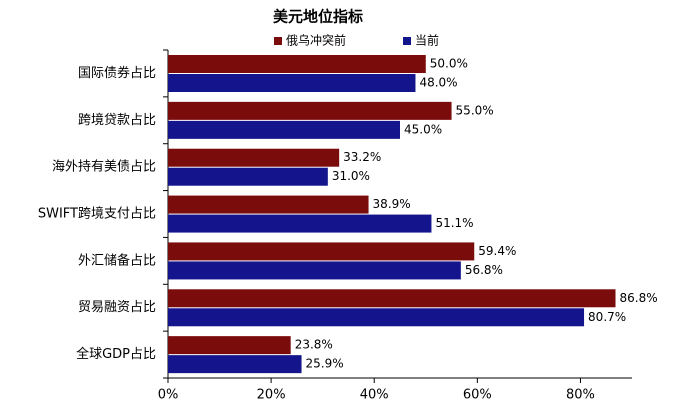 The image size is (684, 414). I want to click on data-label: 23.8%, so click(314, 345).